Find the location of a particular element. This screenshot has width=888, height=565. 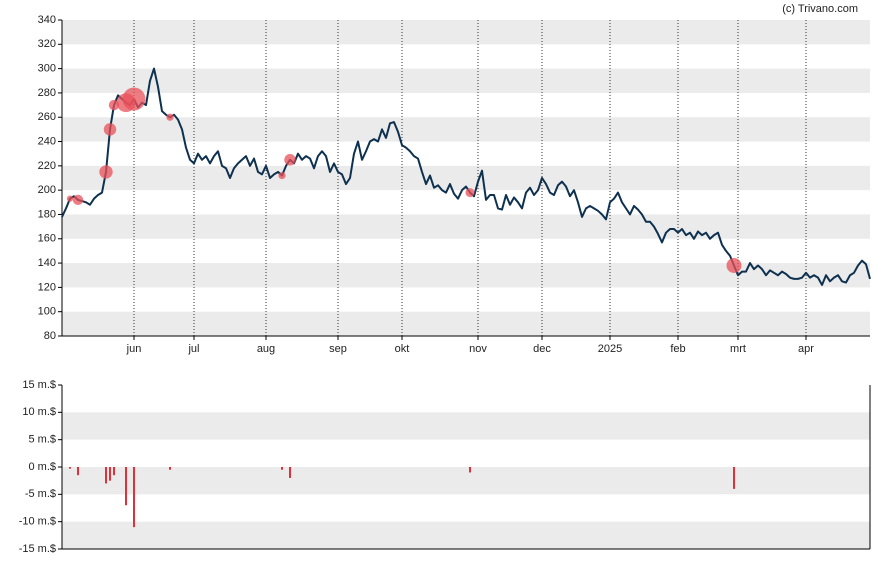

x-tick-label: apr is located at coordinates (806, 349).